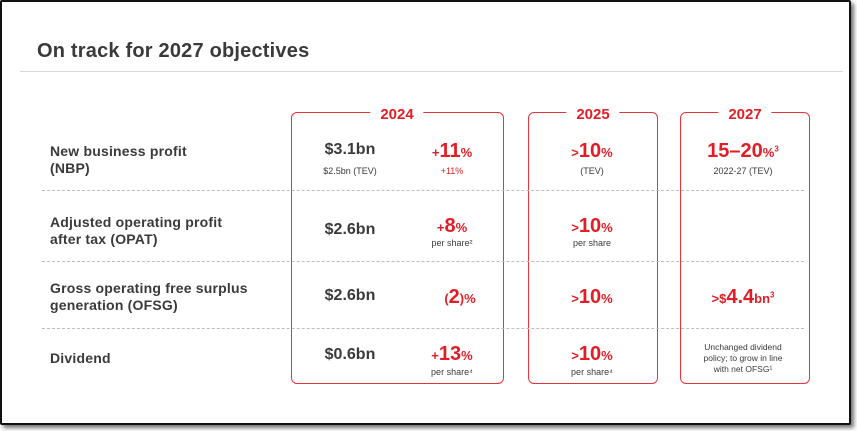 The height and width of the screenshot is (431, 857). Describe the element at coordinates (350, 354) in the screenshot. I see `dividend-2024-value: $0.6bn` at that location.